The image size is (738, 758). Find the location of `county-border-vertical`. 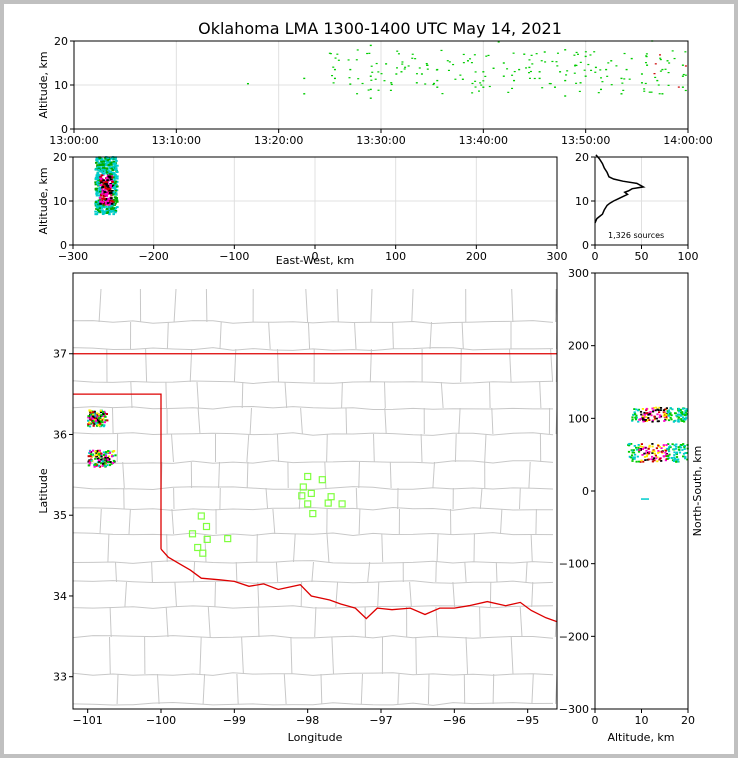

county-border-vertical is located at coordinates (340, 498).